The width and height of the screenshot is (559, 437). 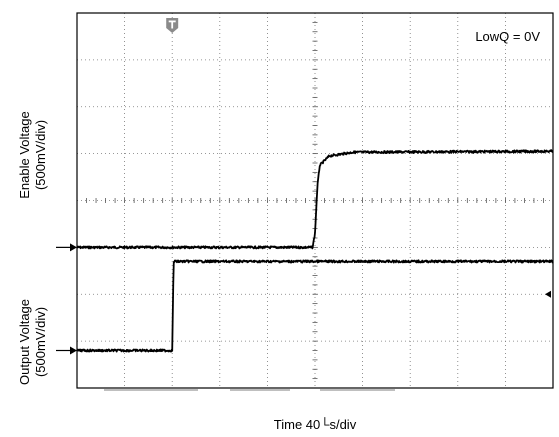 I want to click on trigger-level-arrow-icon, so click(x=548, y=294).